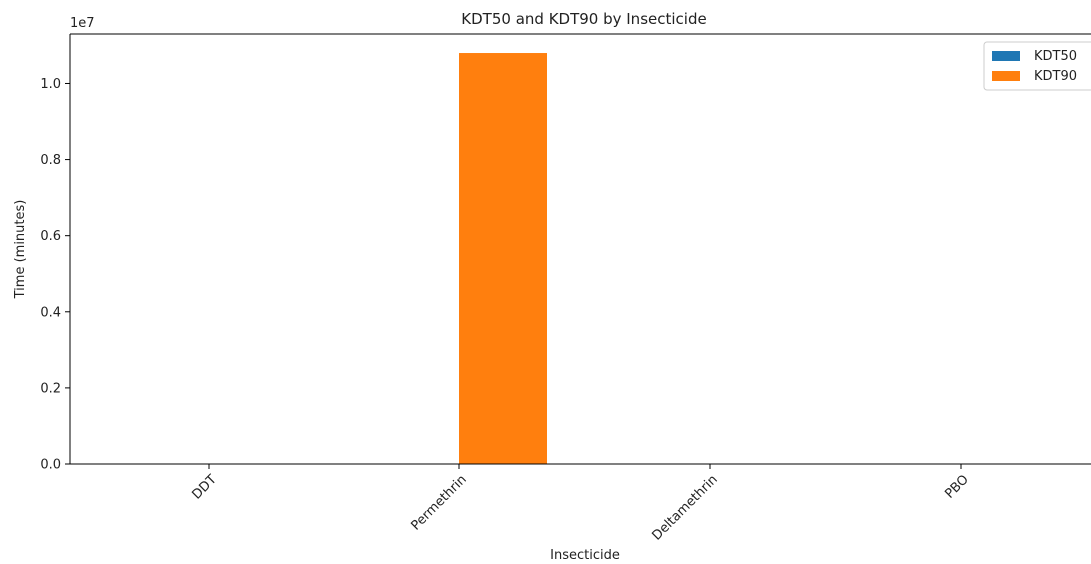  What do you see at coordinates (684, 507) in the screenshot?
I see `x-tick-label: Deltamethrin` at bounding box center [684, 507].